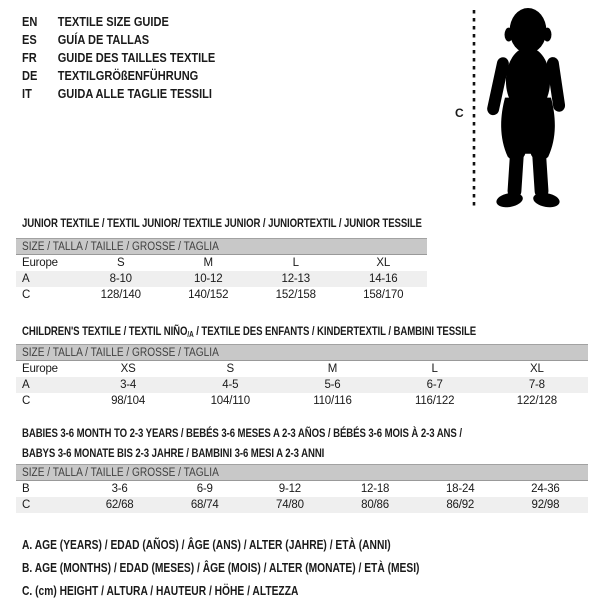 This screenshot has width=600, height=600. Describe the element at coordinates (128, 385) in the screenshot. I see `table-cell: 3-4` at that location.